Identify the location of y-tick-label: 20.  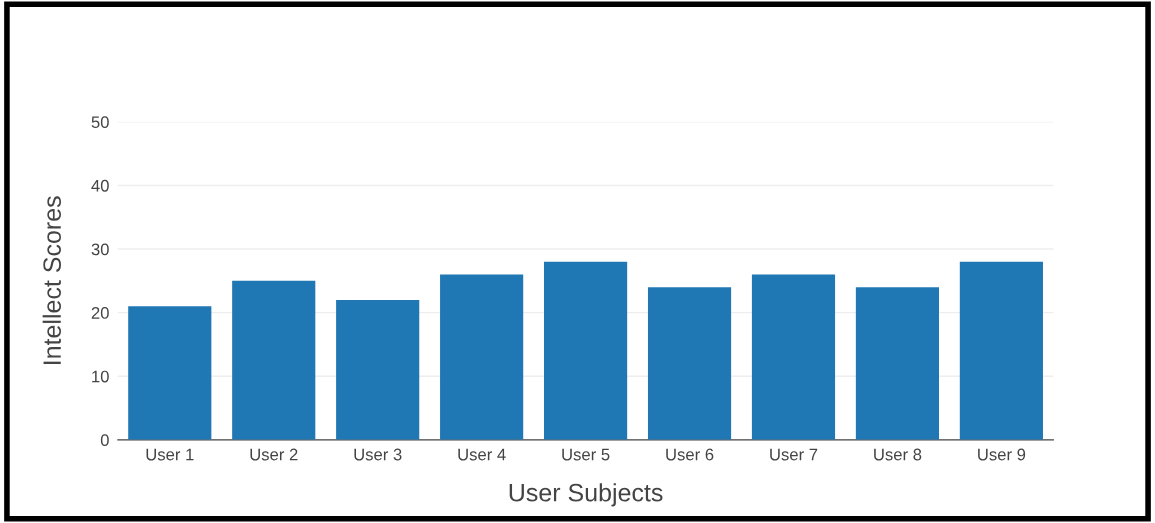
(100, 313).